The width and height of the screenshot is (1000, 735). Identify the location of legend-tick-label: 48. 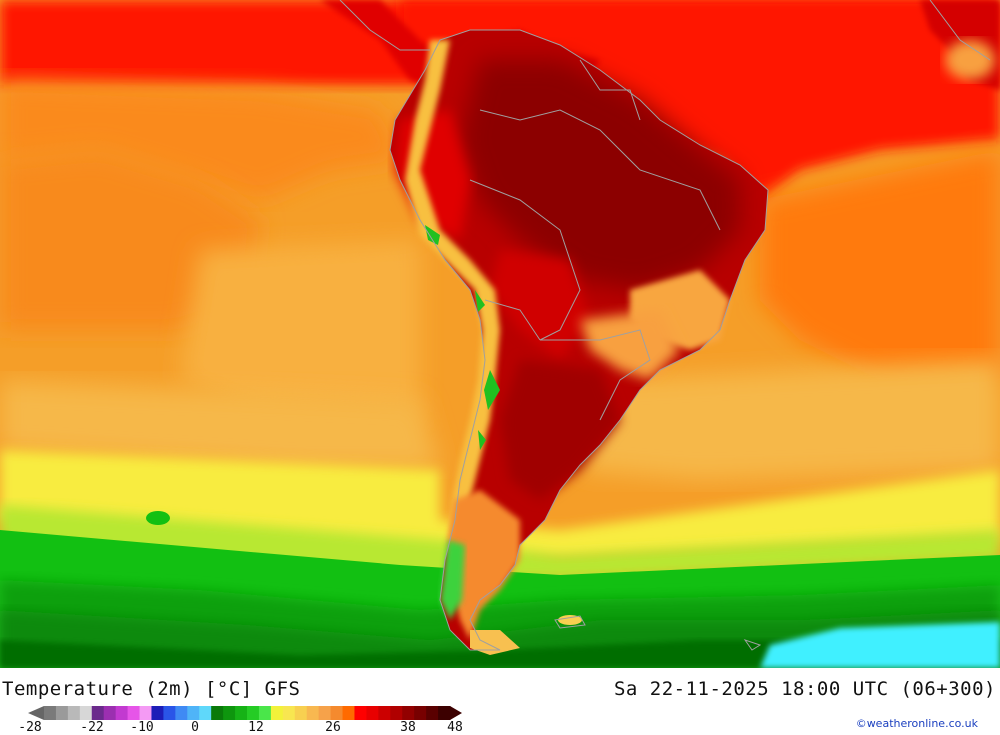
(455, 727).